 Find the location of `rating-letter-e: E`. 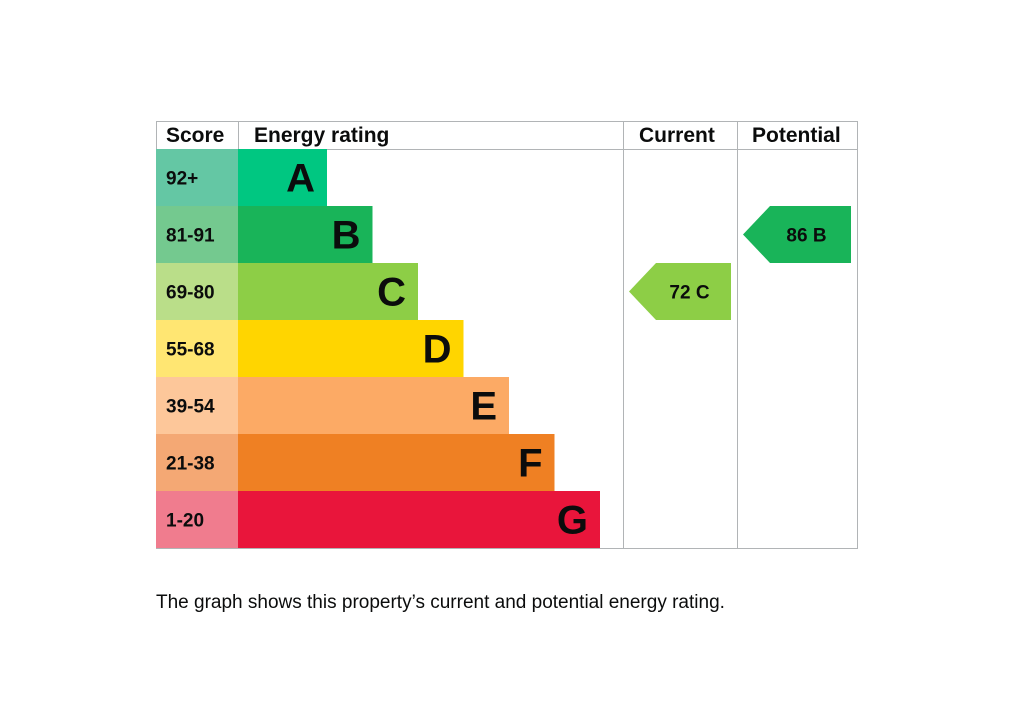

rating-letter-e: E is located at coordinates (483, 407).